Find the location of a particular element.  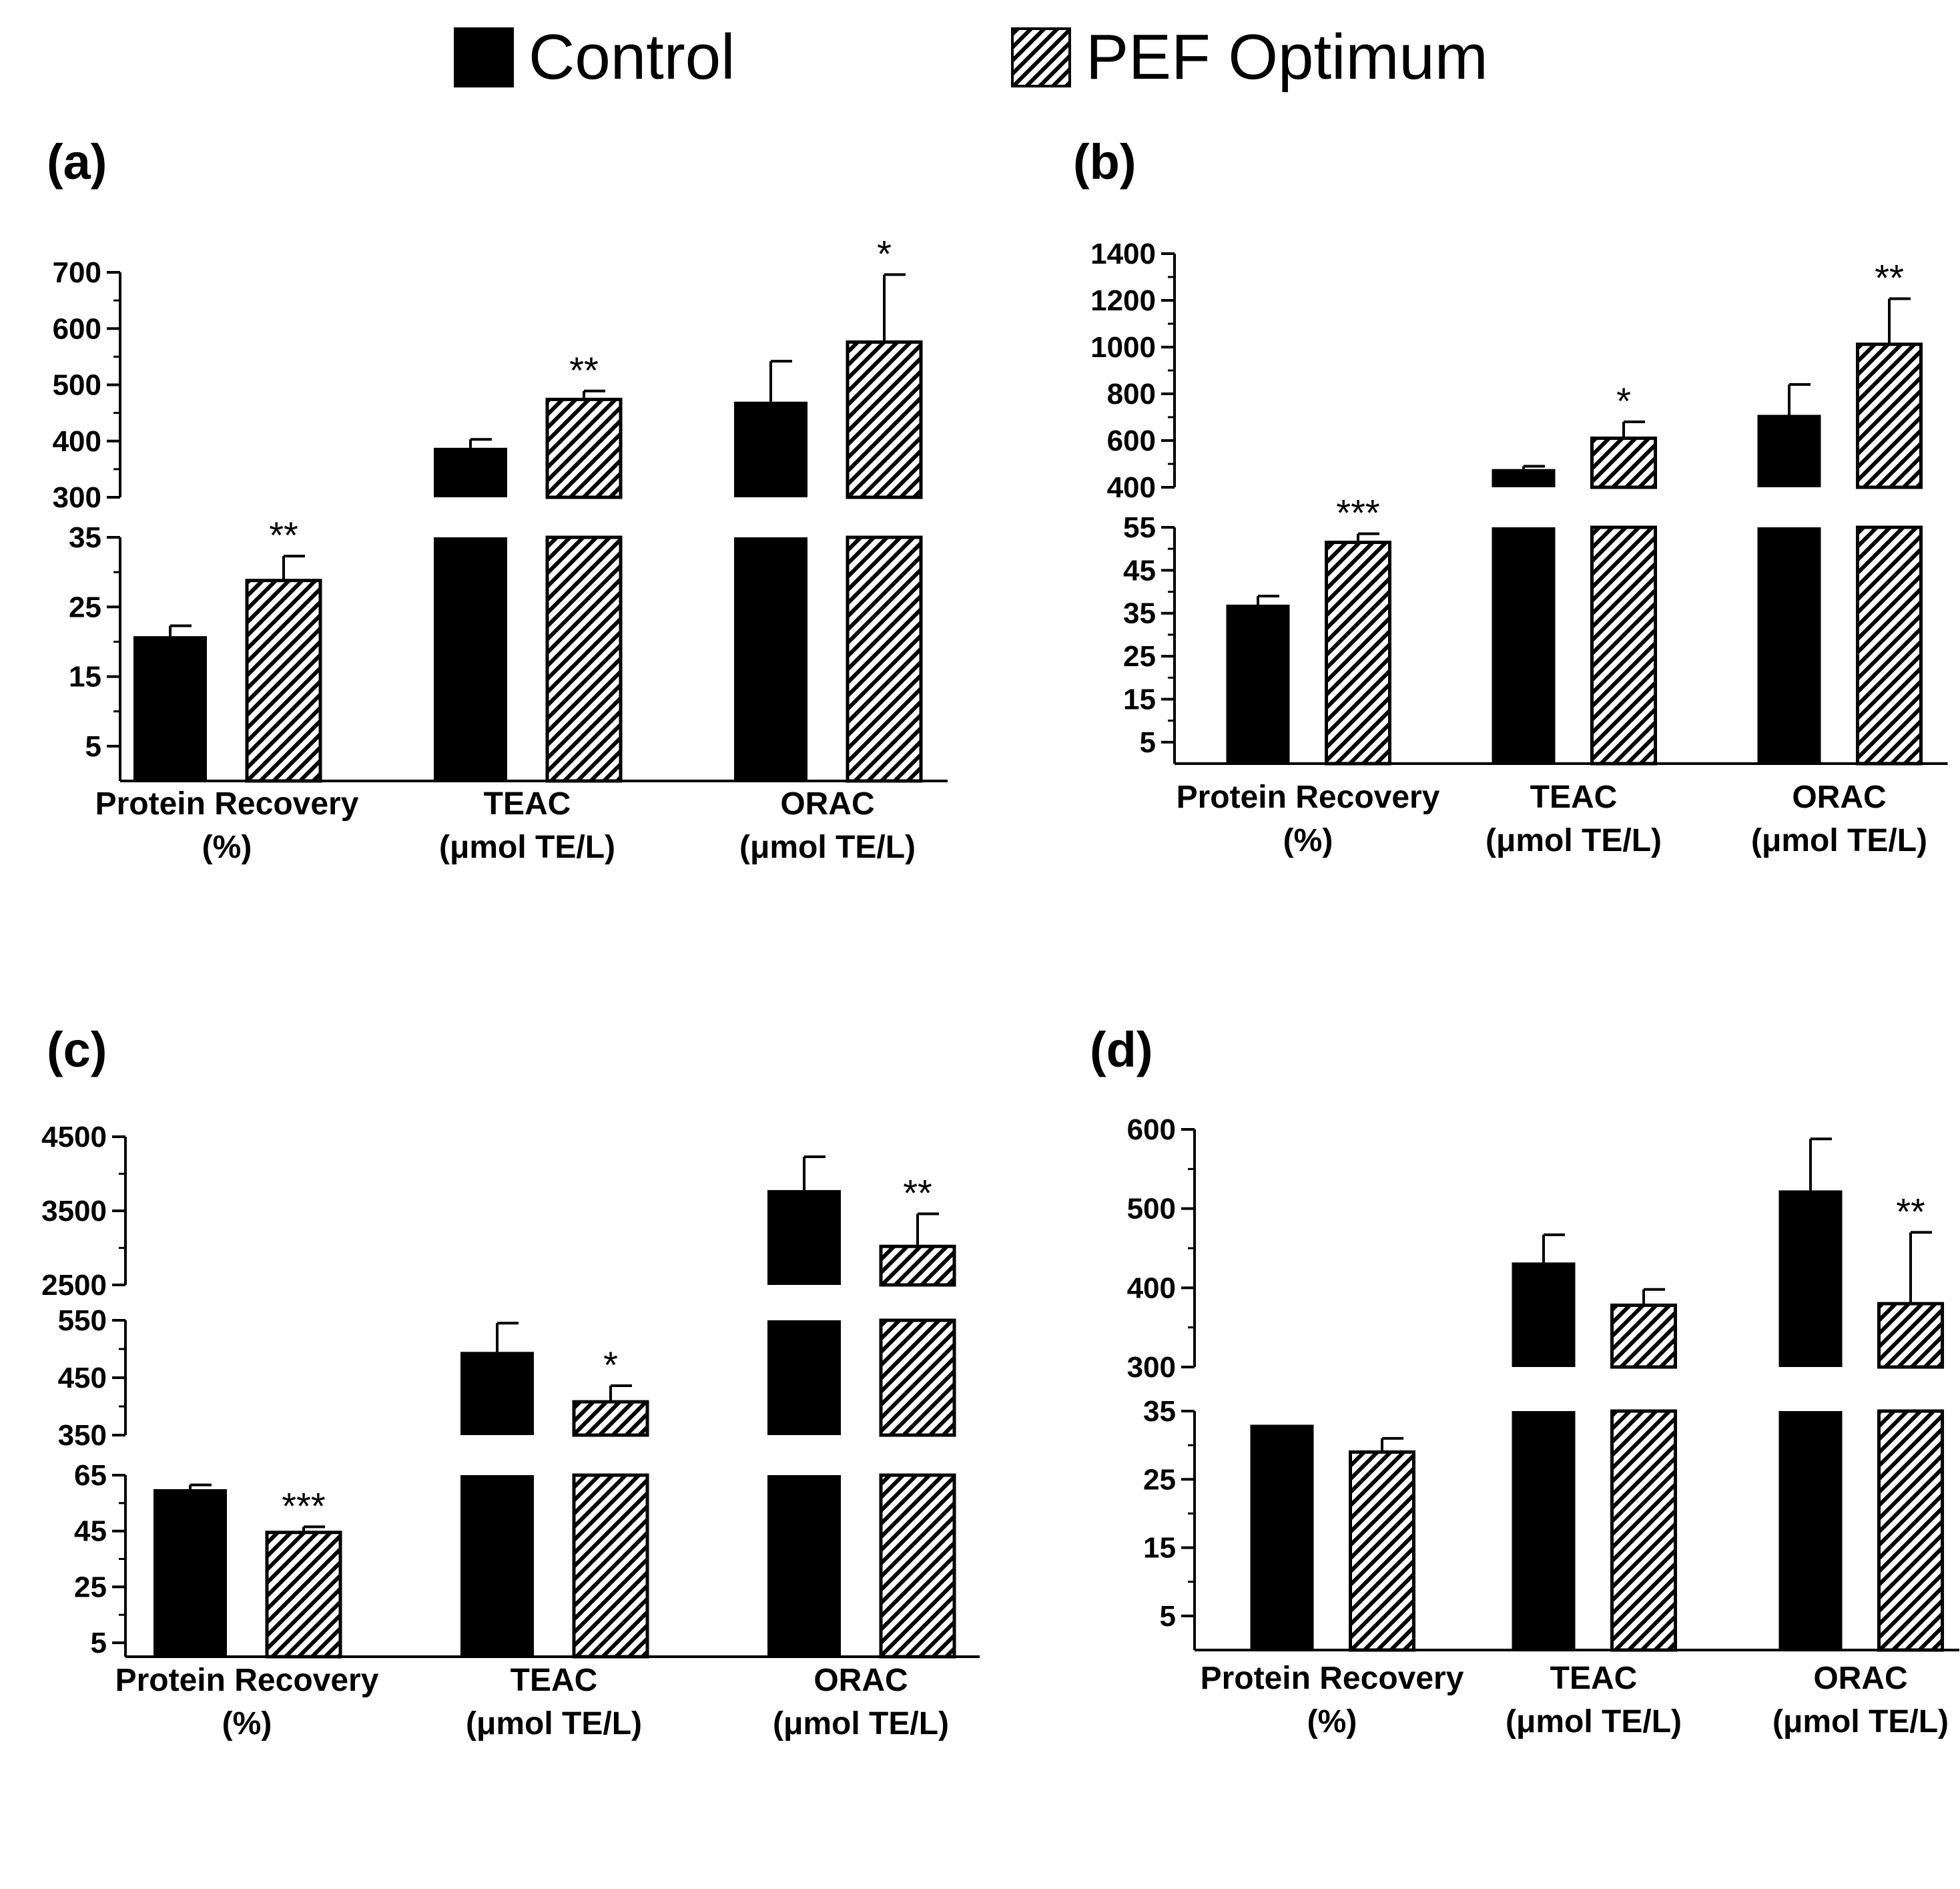

y-tick-label: 55 is located at coordinates (1139, 527).